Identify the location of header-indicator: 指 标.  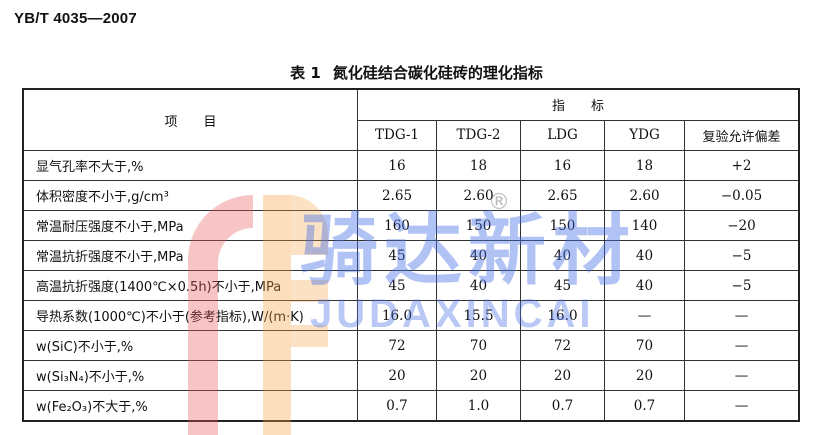
(578, 104).